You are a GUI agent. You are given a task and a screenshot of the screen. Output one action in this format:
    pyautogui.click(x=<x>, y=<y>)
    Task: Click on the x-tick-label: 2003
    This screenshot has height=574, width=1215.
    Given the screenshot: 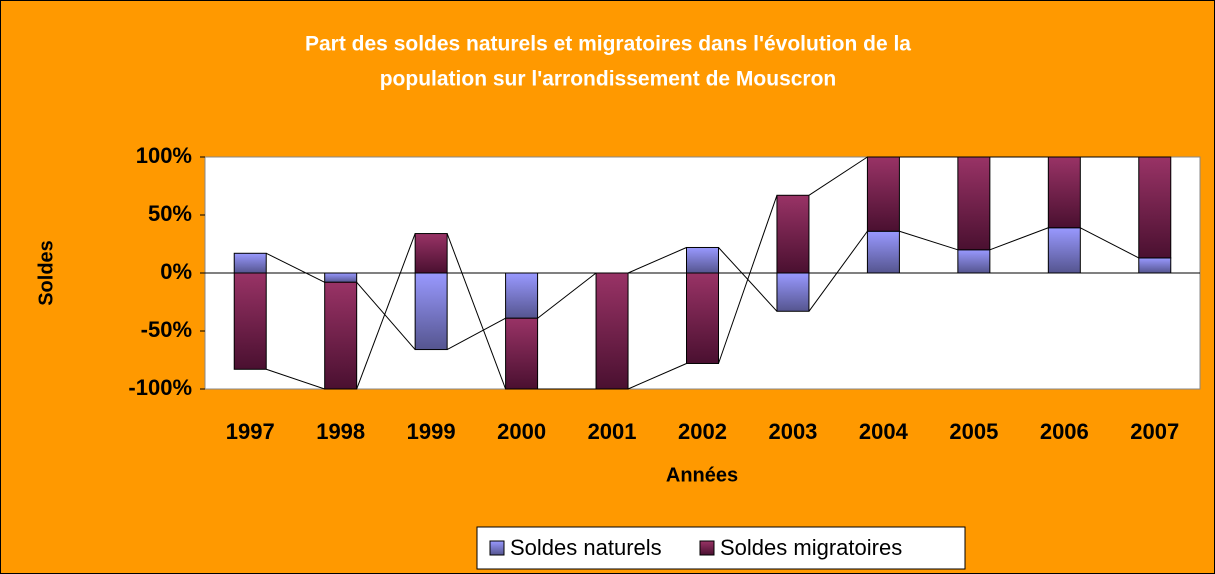 What is the action you would take?
    pyautogui.click(x=792, y=431)
    